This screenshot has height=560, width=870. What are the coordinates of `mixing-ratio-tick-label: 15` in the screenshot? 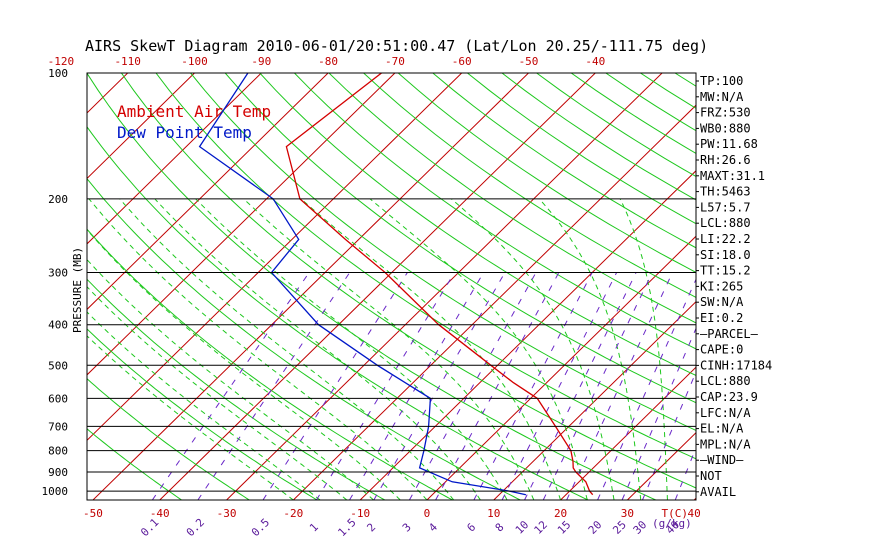 It's located at (564, 527).